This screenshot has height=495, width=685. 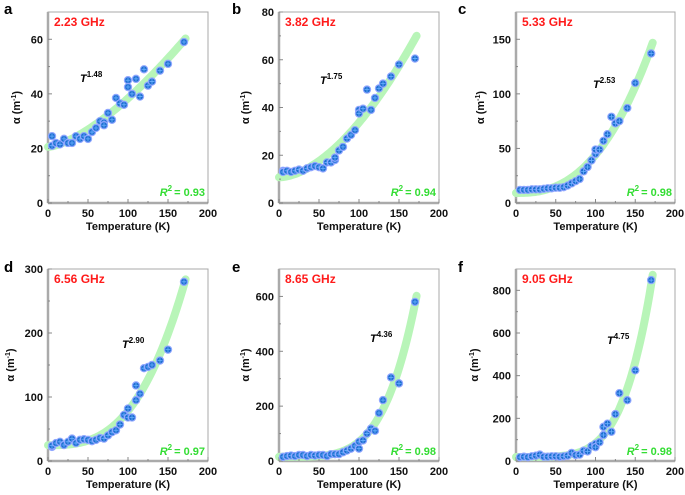 What do you see at coordinates (547, 279) in the screenshot?
I see `frequency-label: 9.05 GHz` at bounding box center [547, 279].